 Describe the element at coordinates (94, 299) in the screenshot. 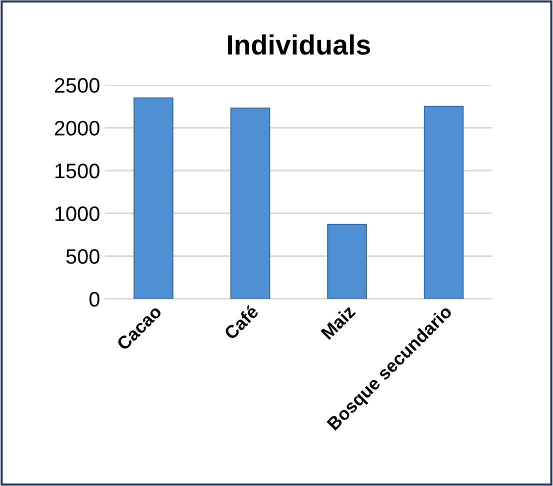

I see `y-tick-label: 0` at that location.